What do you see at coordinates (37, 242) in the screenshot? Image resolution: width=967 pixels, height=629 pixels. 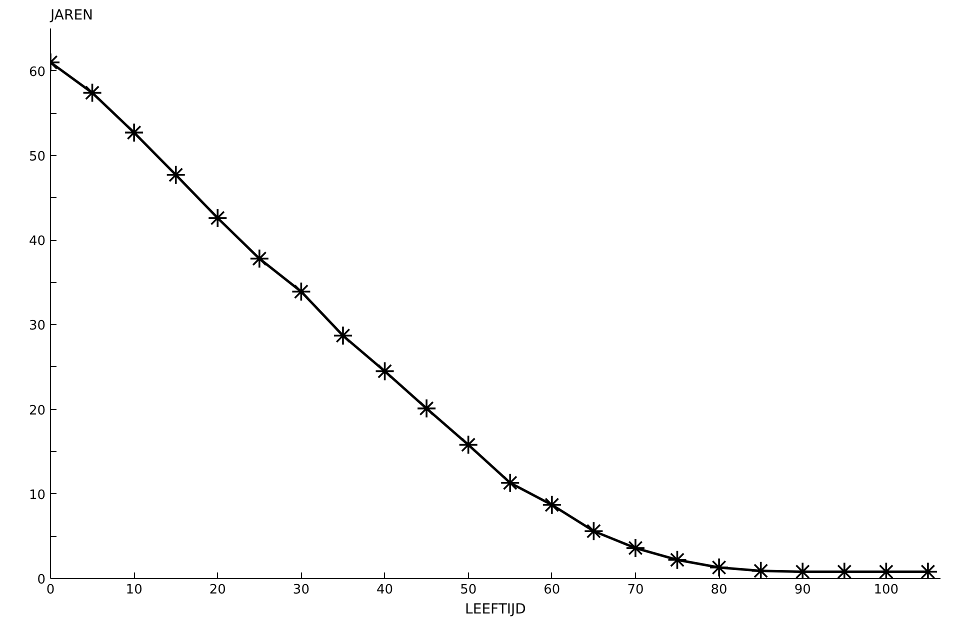 I see `y-tick-label: 40` at bounding box center [37, 242].